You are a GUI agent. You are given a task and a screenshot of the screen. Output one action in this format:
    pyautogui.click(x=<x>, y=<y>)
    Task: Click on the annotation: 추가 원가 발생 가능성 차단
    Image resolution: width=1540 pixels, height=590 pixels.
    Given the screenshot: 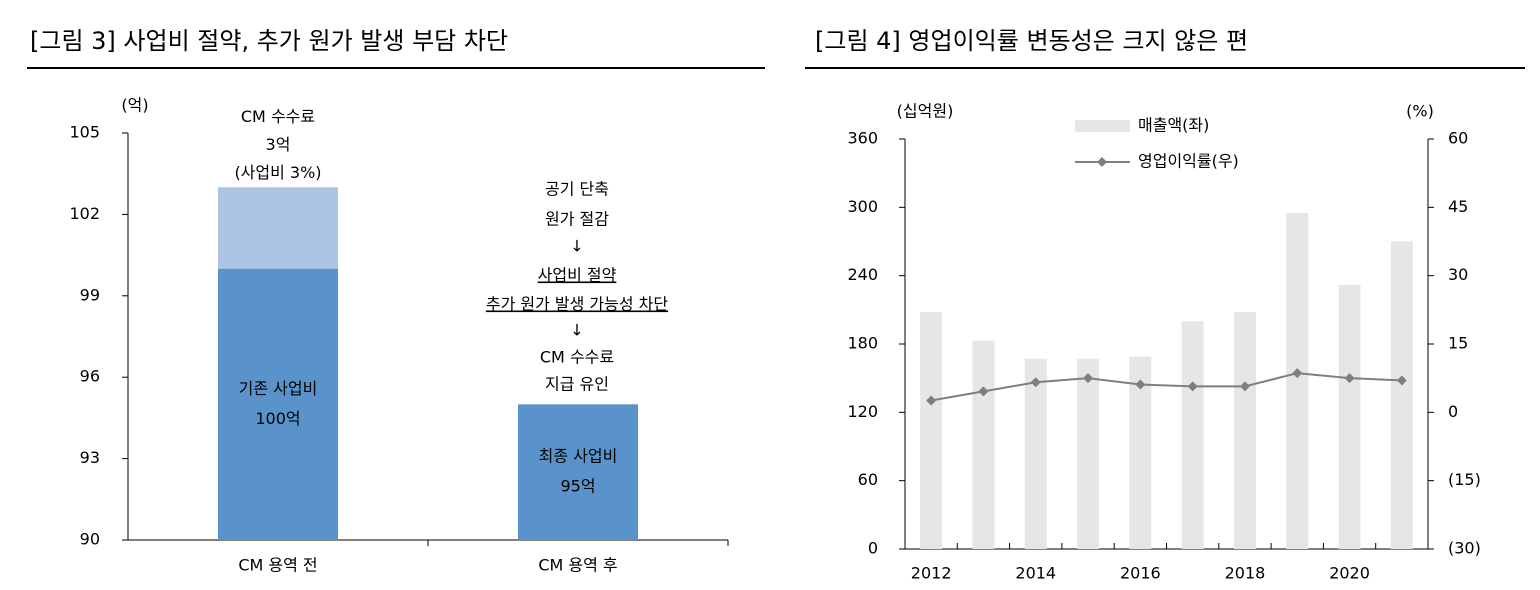 What is the action you would take?
    pyautogui.click(x=577, y=304)
    